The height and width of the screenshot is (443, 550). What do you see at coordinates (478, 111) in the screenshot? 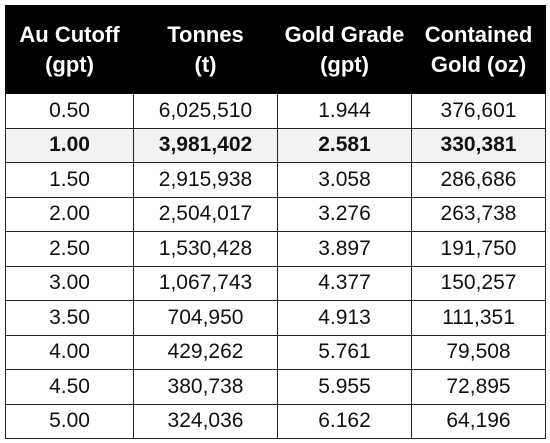
I see `contained-gold-cell: 376,601` at bounding box center [478, 111].